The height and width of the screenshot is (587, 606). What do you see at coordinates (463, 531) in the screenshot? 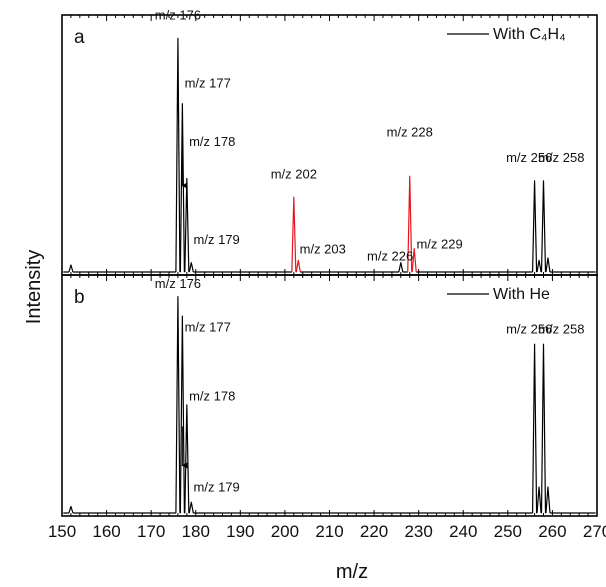
I see `x-tick-label: 240` at bounding box center [463, 531].